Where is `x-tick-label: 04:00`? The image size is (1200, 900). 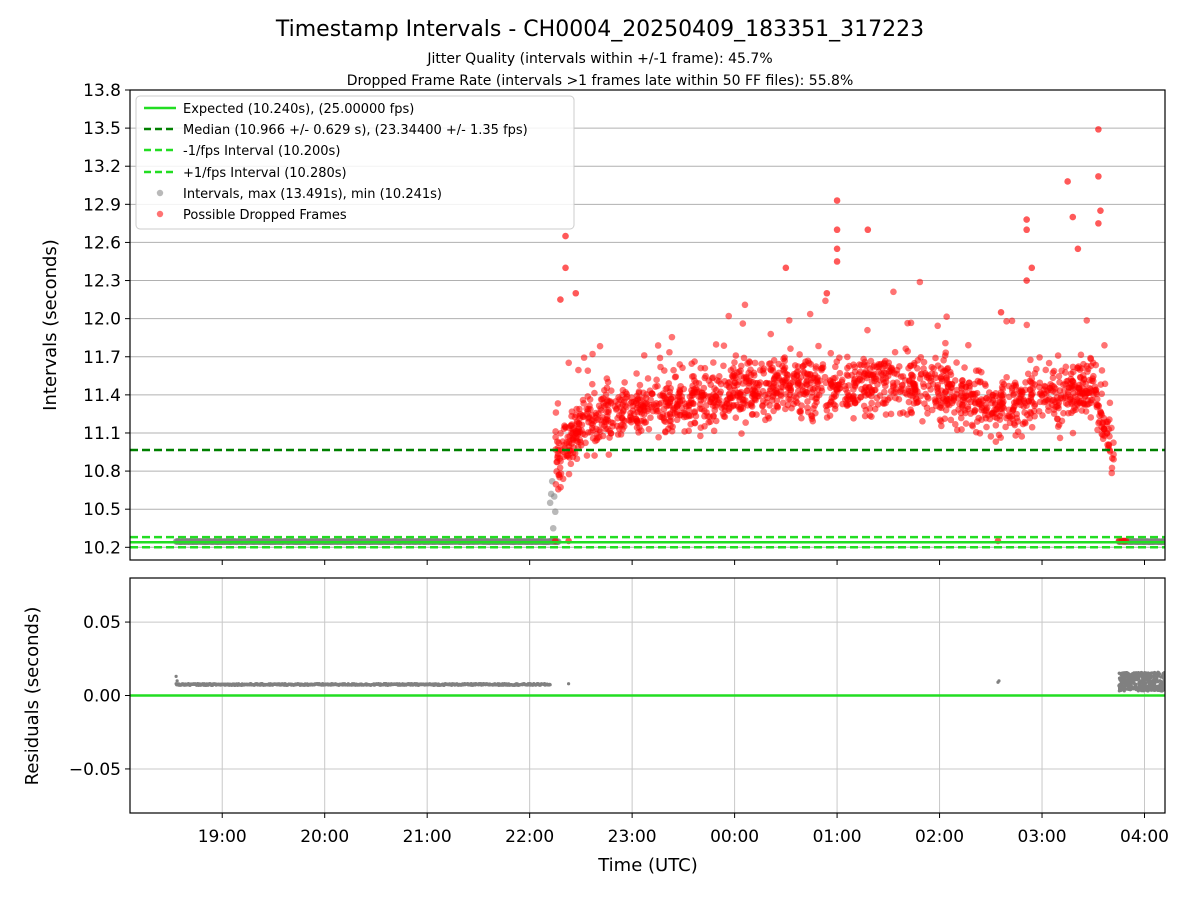
x-tick-label: 04:00 is located at coordinates (1144, 837).